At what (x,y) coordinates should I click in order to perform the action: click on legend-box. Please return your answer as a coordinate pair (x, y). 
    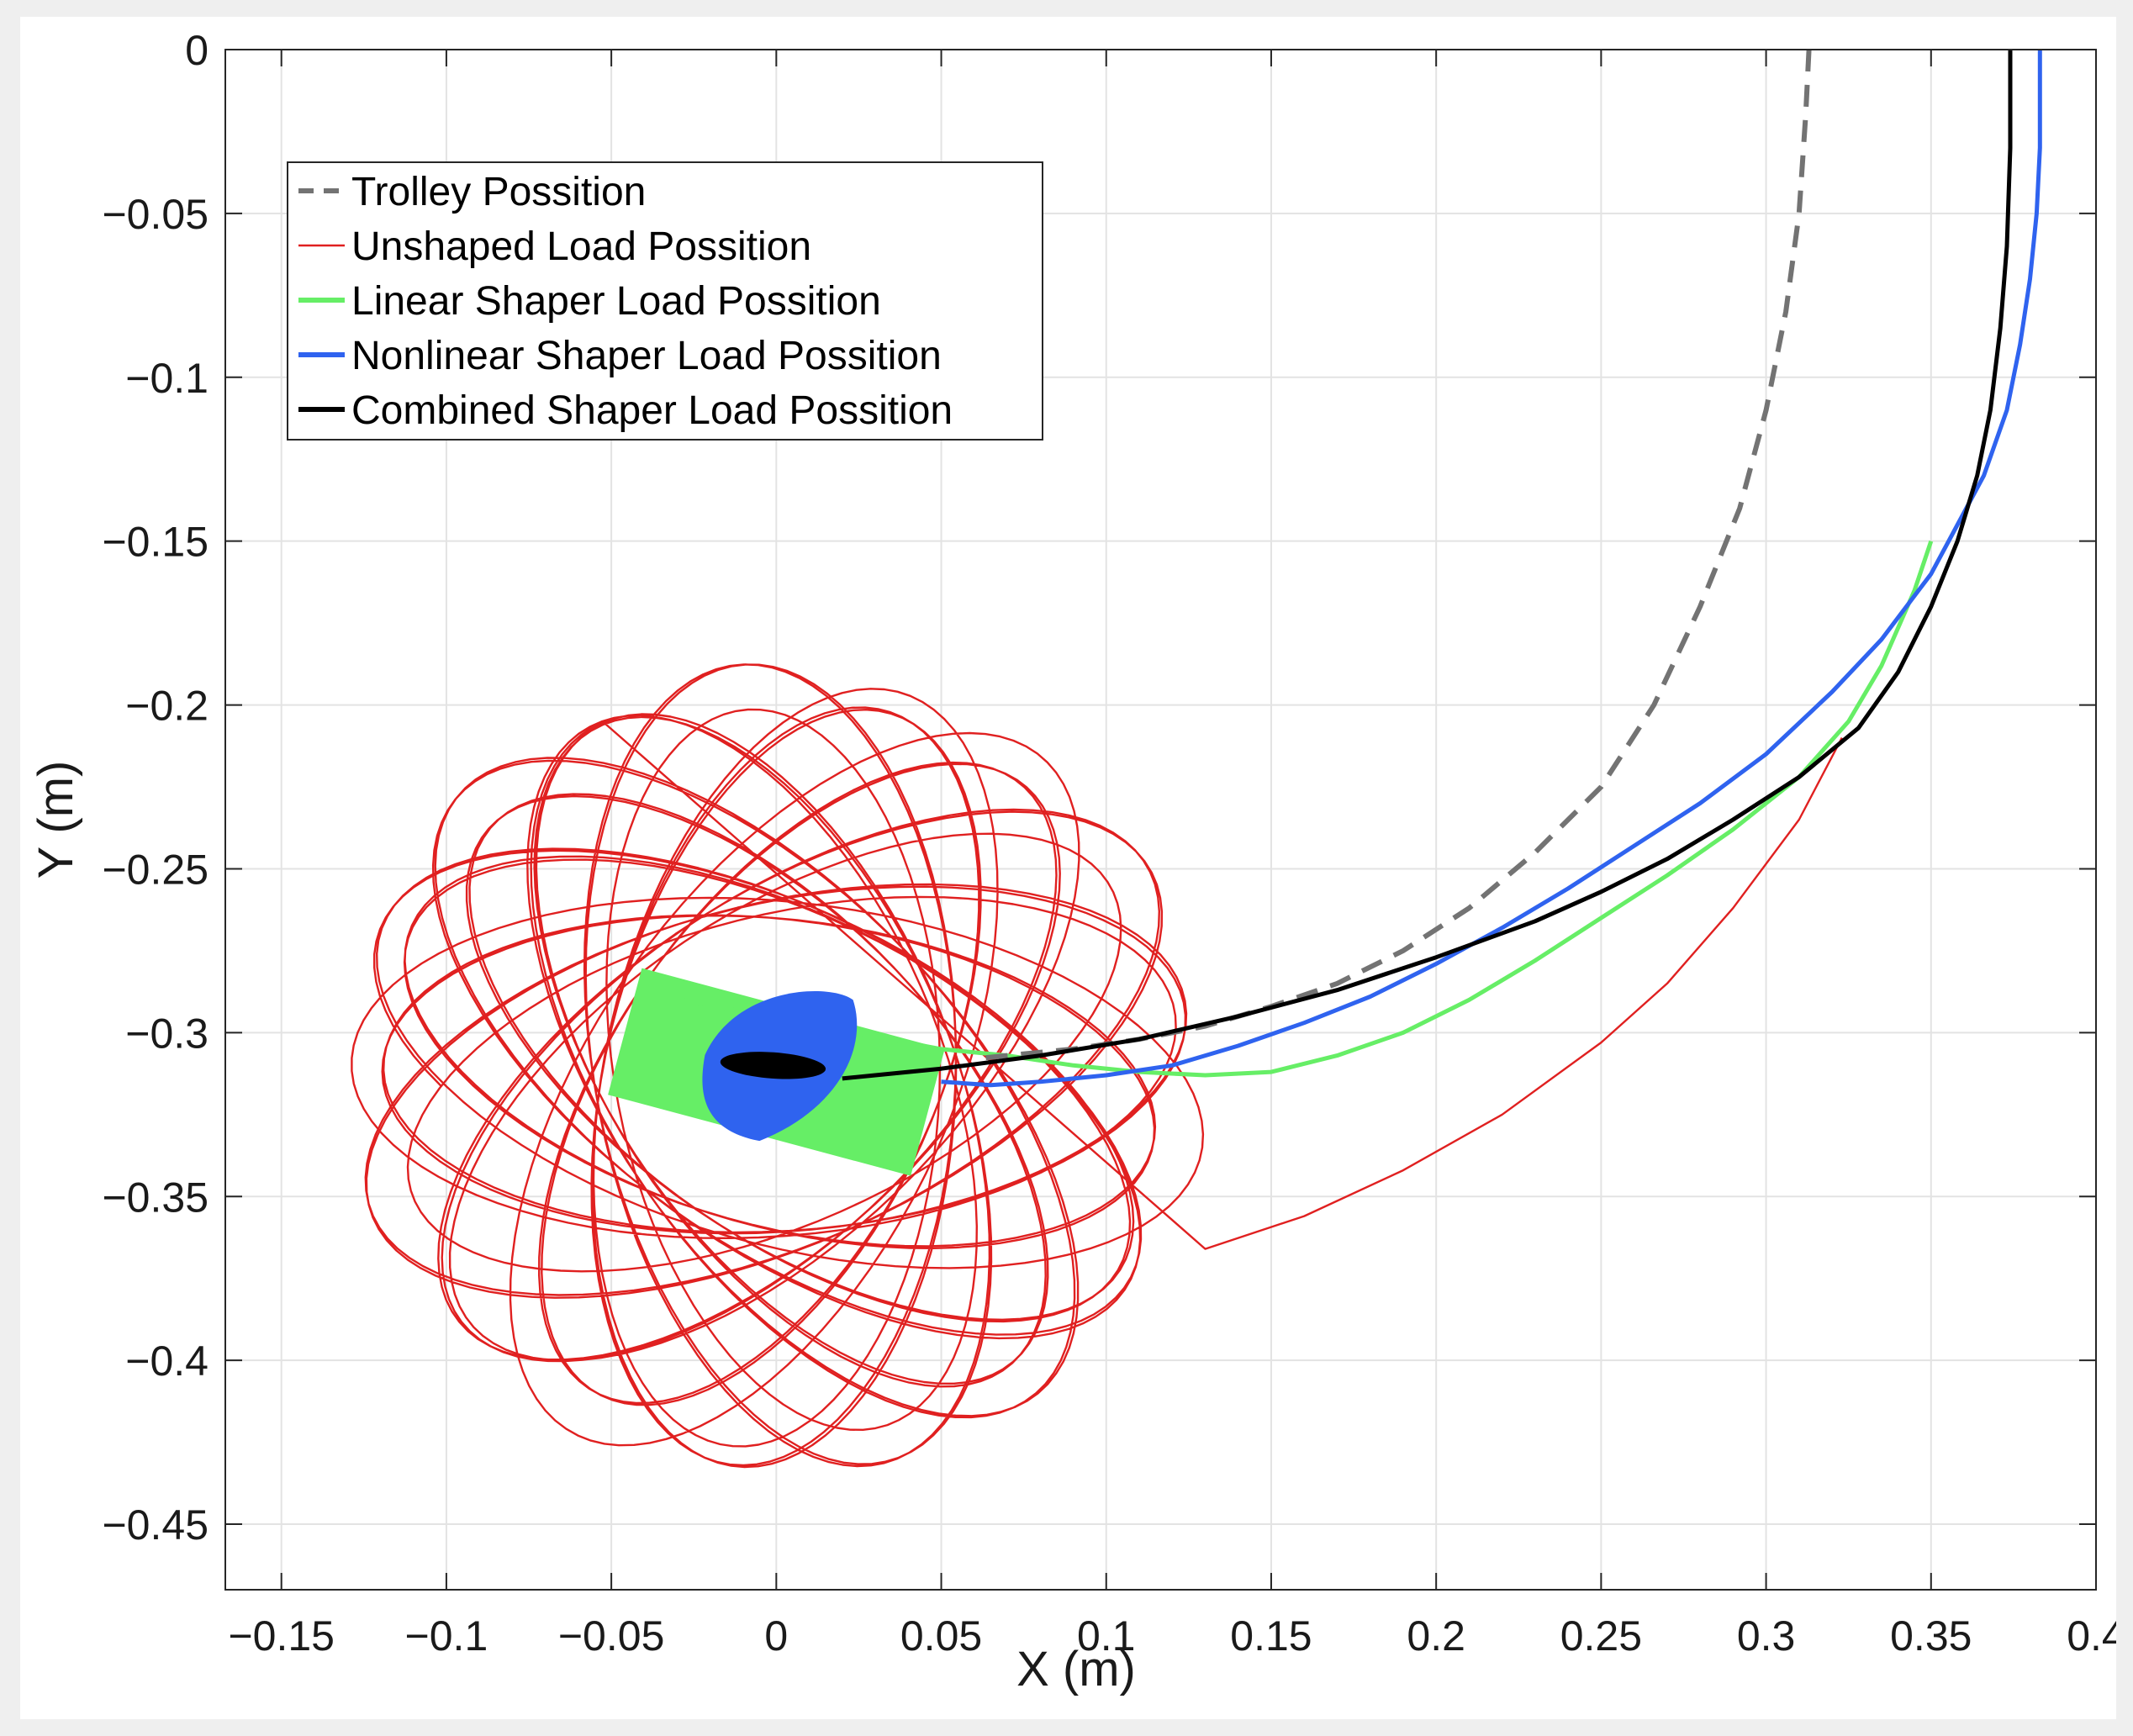
    Looking at the image, I should click on (665, 301).